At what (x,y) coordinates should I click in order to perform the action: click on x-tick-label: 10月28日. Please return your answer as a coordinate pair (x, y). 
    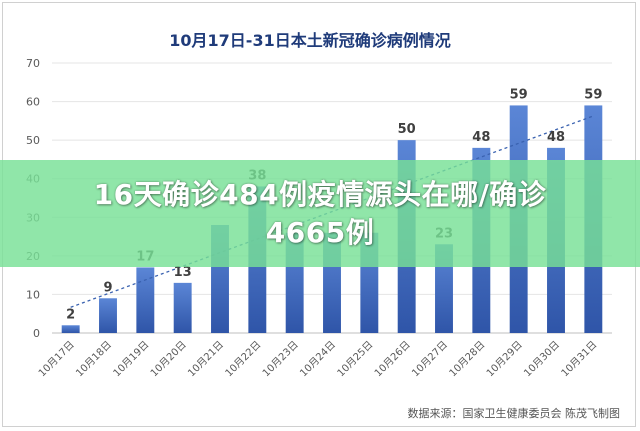
    Looking at the image, I should click on (467, 359).